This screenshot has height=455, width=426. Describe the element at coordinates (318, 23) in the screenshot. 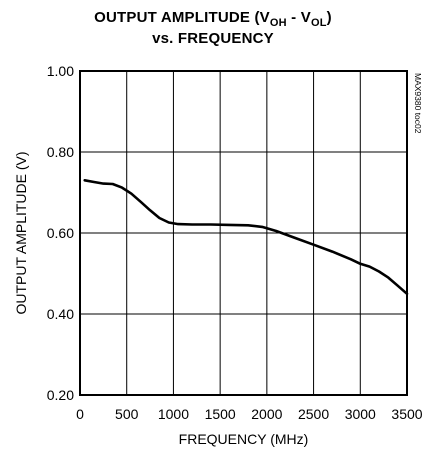

I see `title-subscript-ol: OL` at that location.